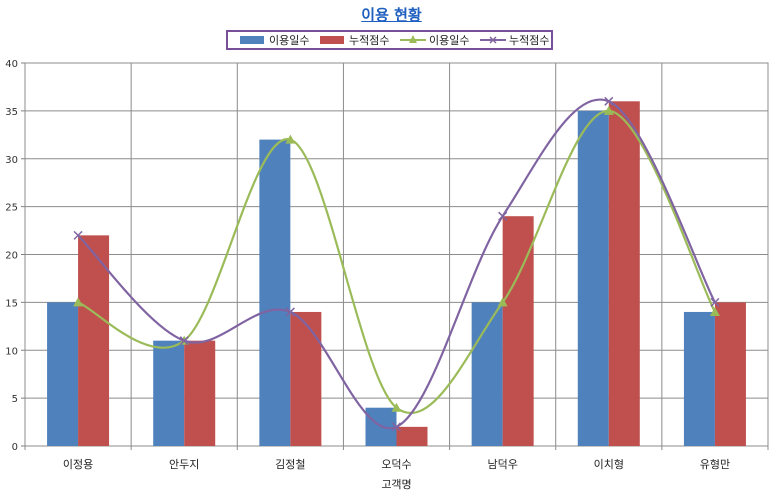 The height and width of the screenshot is (490, 783). I want to click on y-tick-label: 5, so click(15, 399).